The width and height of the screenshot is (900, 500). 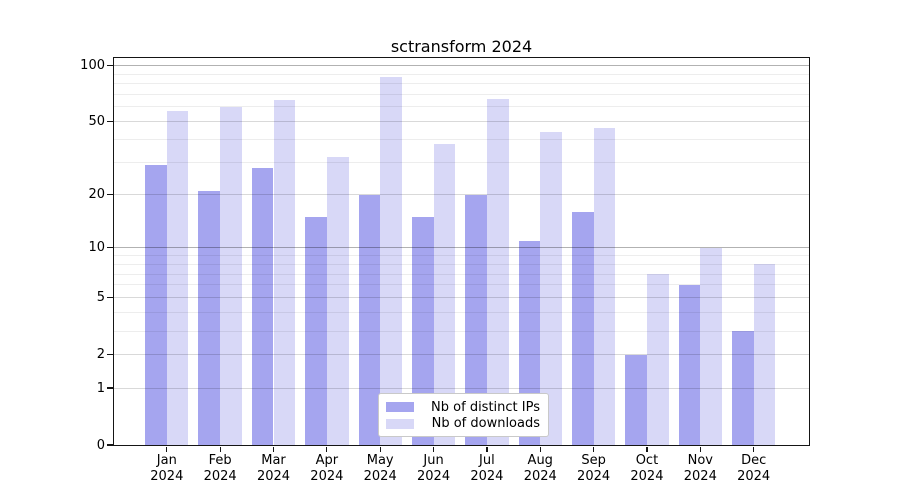 What do you see at coordinates (647, 460) in the screenshot?
I see `month-label: Oct` at bounding box center [647, 460].